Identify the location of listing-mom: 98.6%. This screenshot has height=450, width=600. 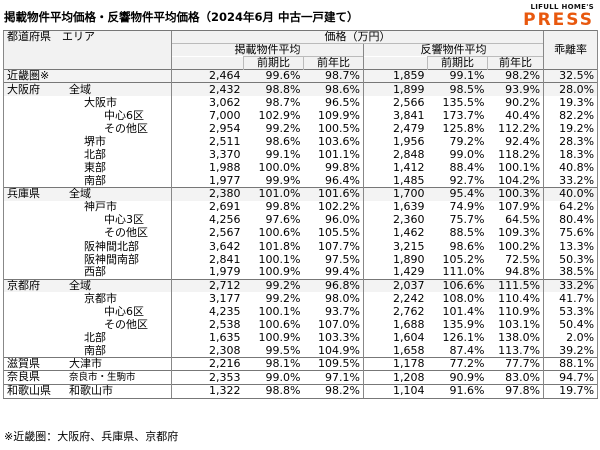
(283, 141).